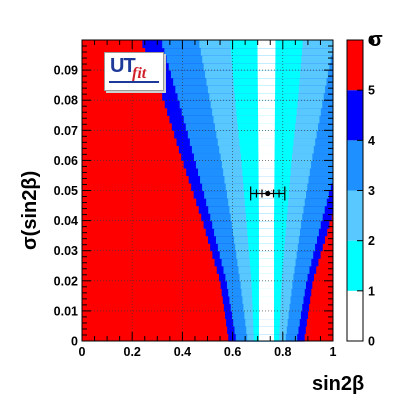 This screenshot has height=401, width=415. Describe the element at coordinates (371, 91) in the screenshot. I see `colorbar-tick-label: 5` at that location.